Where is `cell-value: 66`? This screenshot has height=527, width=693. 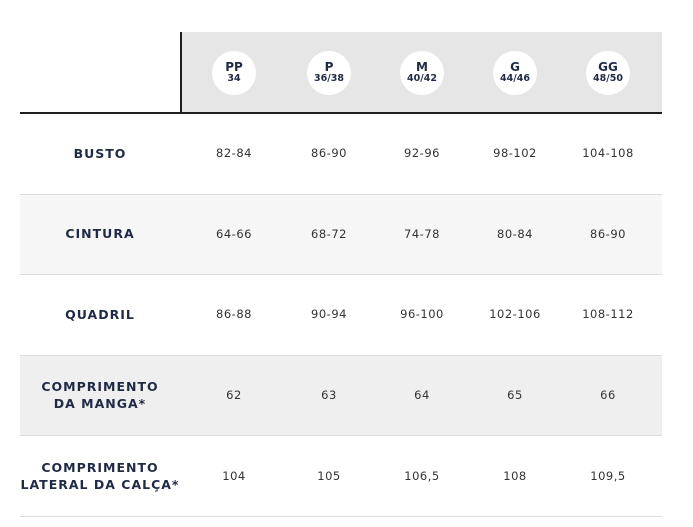
cell-value: 66 is located at coordinates (608, 395).